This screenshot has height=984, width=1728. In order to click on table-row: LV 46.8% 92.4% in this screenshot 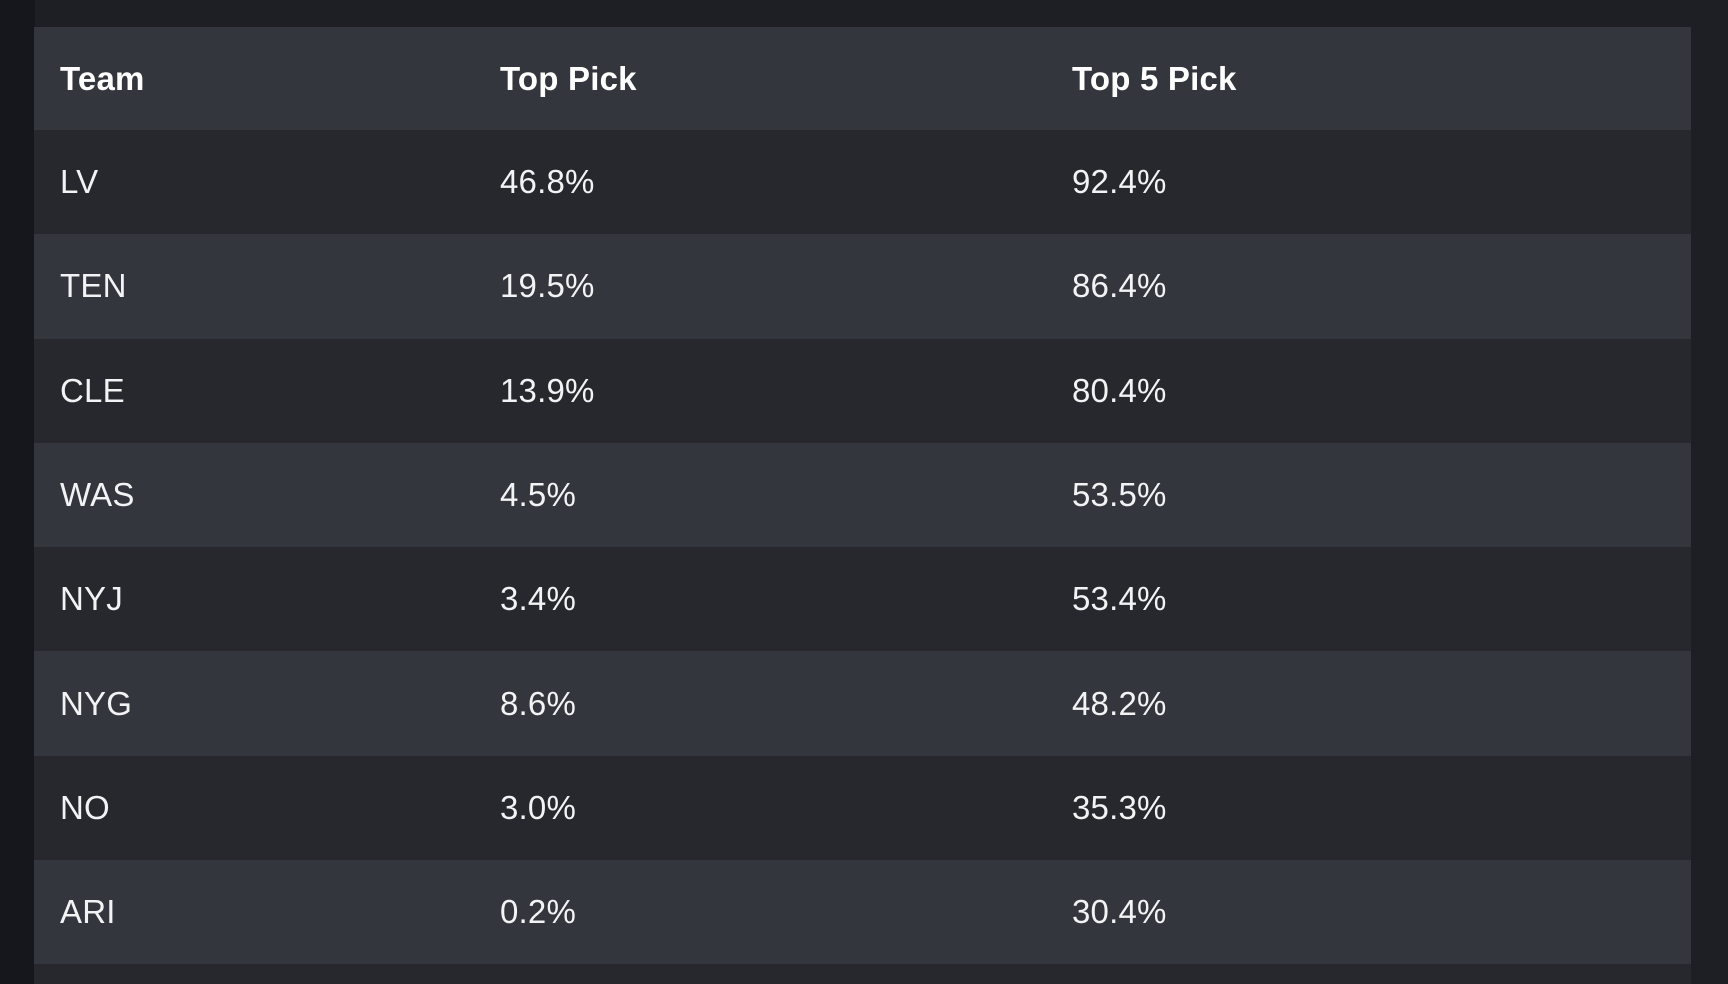, I will do `click(862, 182)`.